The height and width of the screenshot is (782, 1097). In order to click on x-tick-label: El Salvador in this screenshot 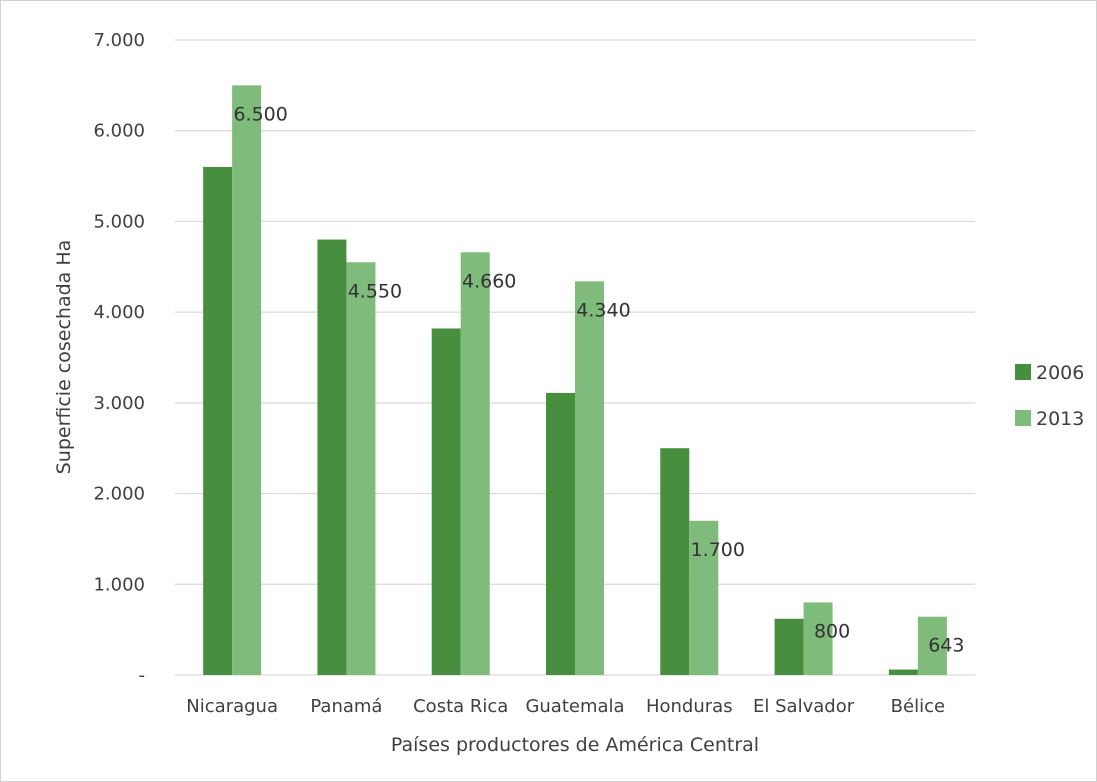, I will do `click(804, 706)`.